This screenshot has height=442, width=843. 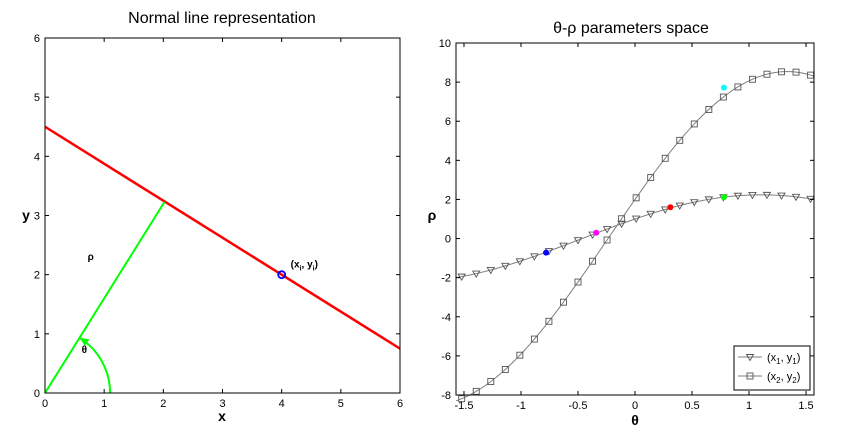 What do you see at coordinates (308, 265) in the screenshot?
I see `point-label-y: , y` at bounding box center [308, 265].